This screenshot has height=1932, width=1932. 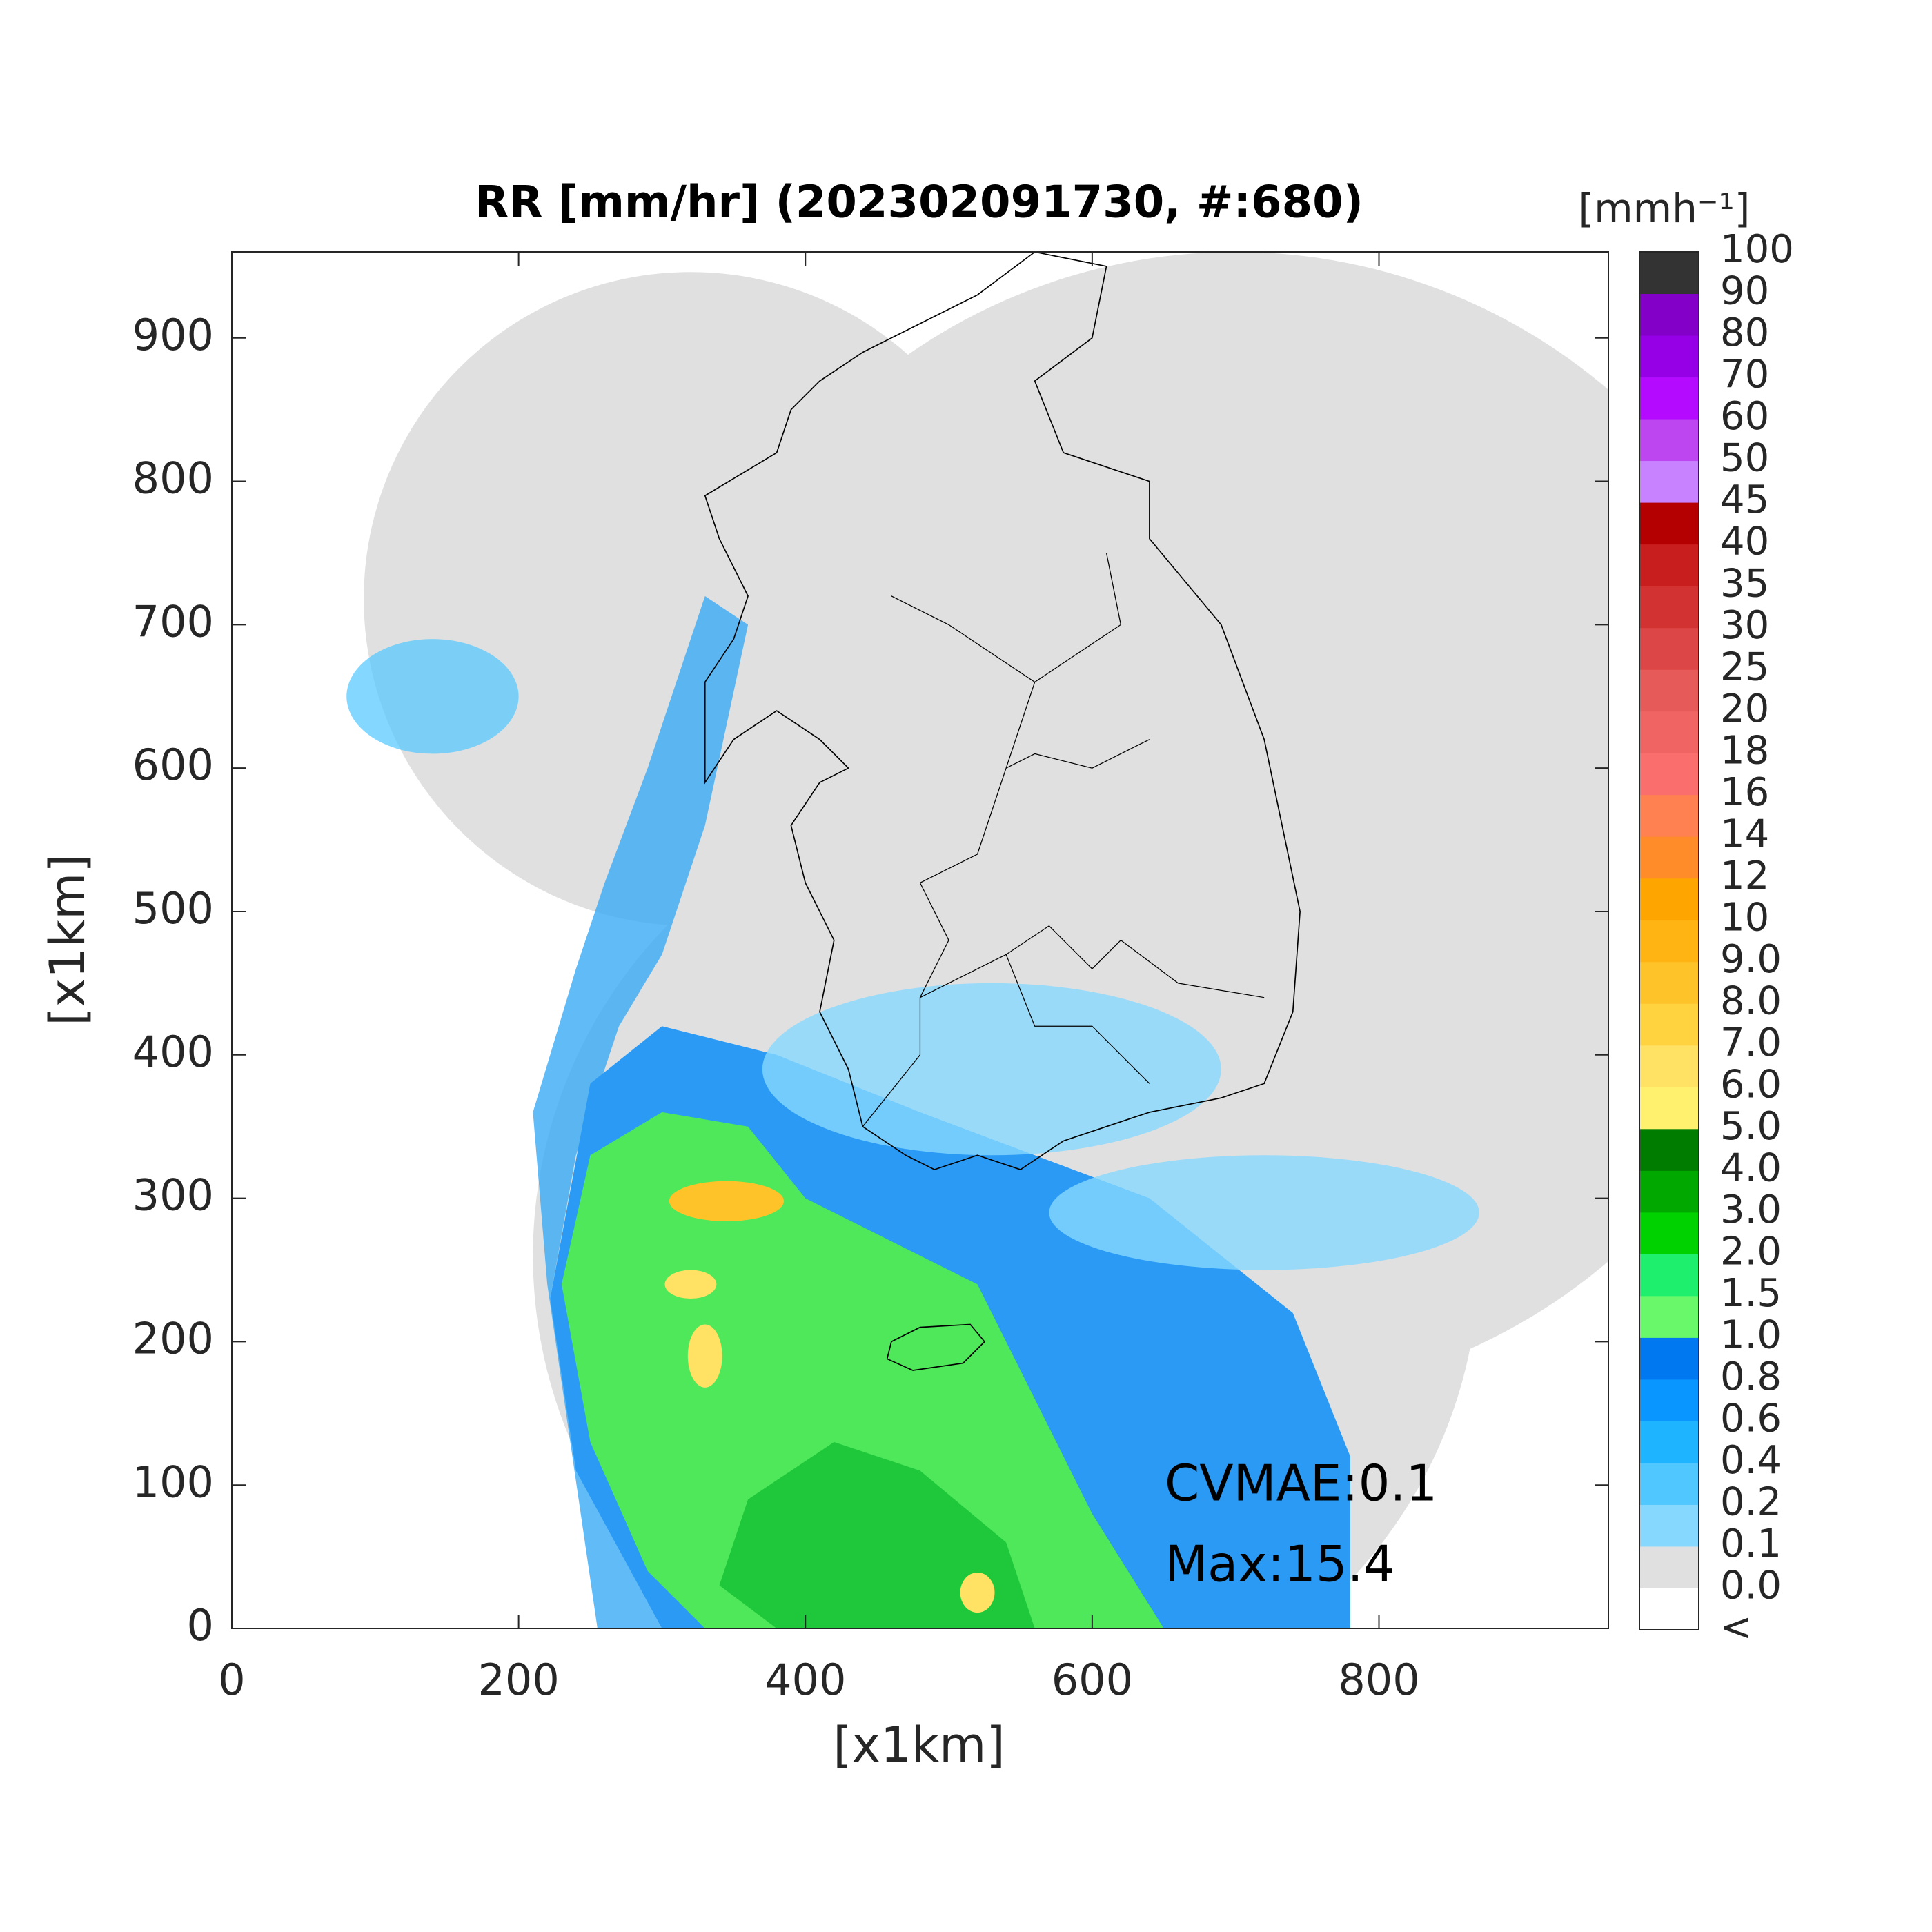 What do you see at coordinates (173, 1338) in the screenshot?
I see `y-tick-label: 200` at bounding box center [173, 1338].